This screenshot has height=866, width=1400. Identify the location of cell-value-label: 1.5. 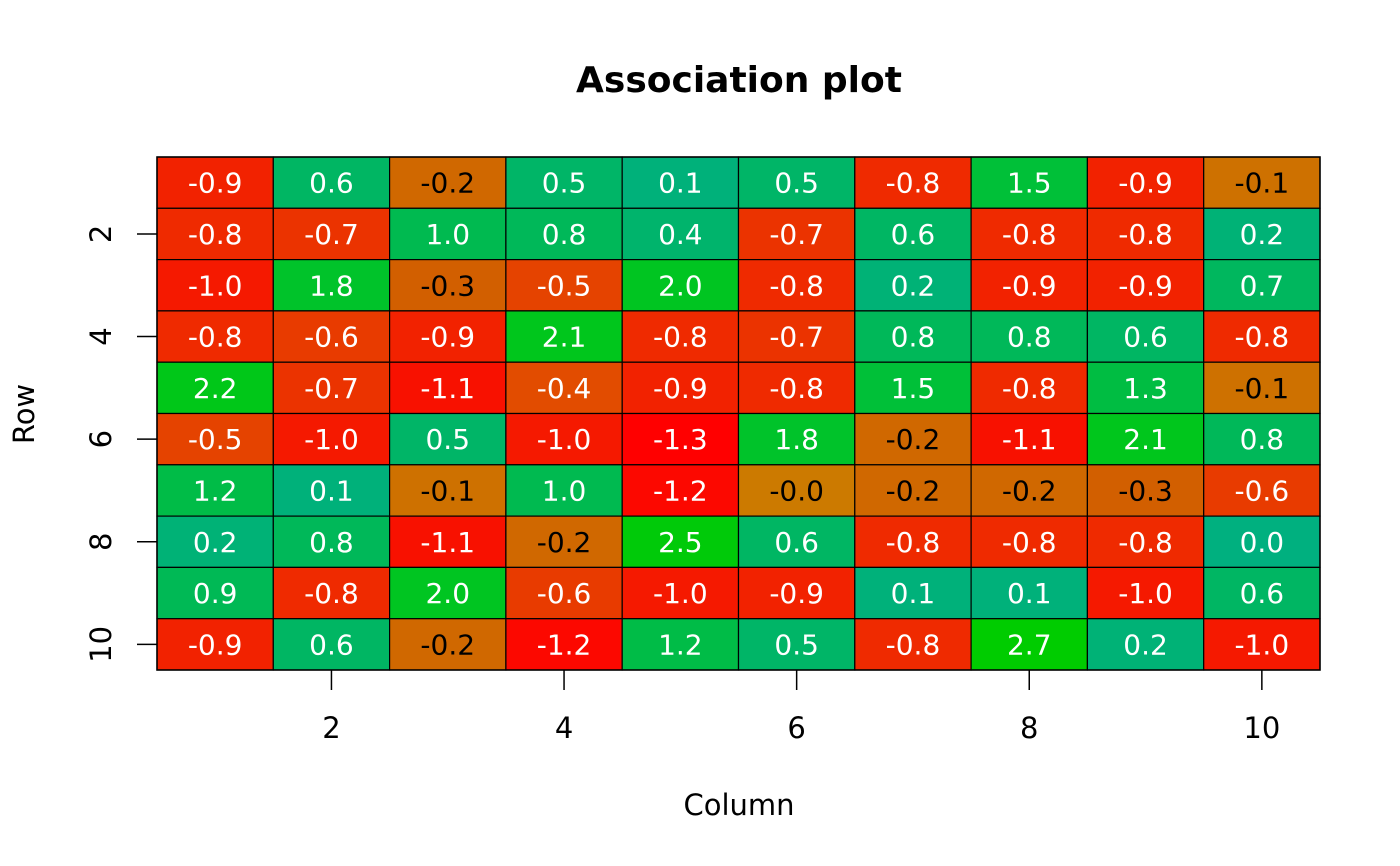
(1029, 183).